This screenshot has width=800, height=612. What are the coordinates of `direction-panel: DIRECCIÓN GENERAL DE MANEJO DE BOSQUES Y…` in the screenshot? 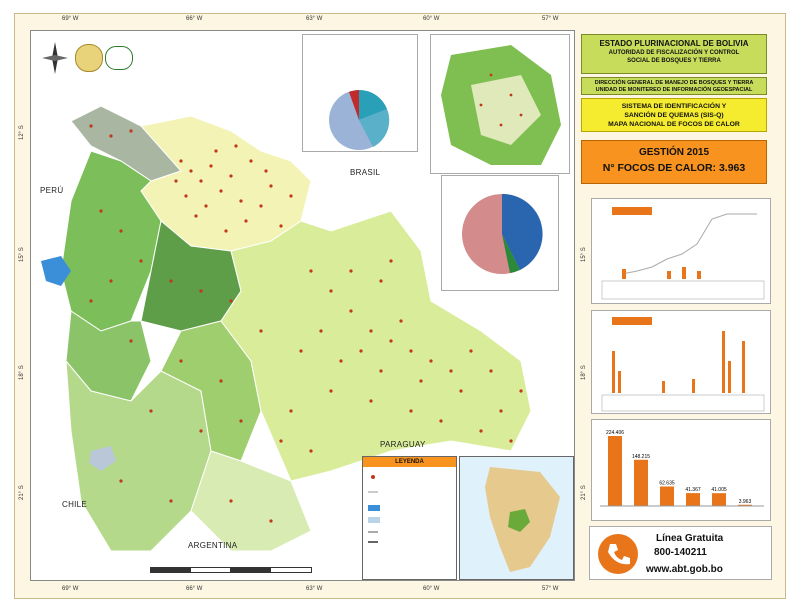 It's located at (674, 86).